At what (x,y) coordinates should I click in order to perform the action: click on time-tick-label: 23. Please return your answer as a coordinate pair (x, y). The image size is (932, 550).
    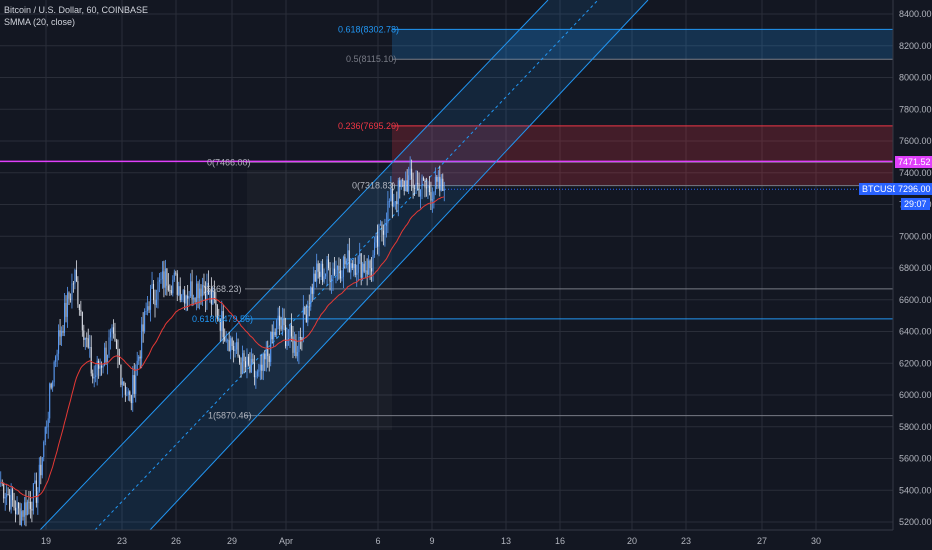
    Looking at the image, I should click on (686, 541).